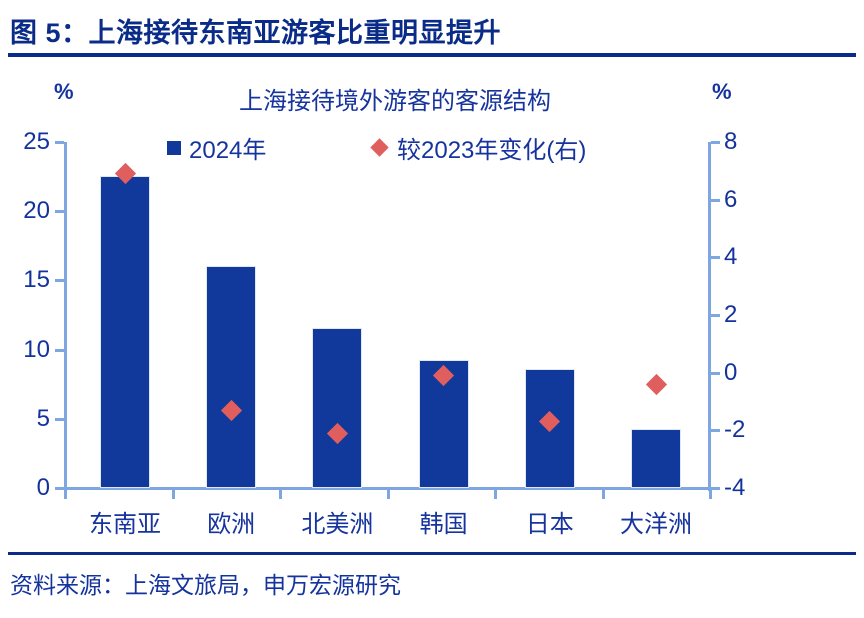 This screenshot has height=618, width=864. What do you see at coordinates (174, 147) in the screenshot?
I see `legend-square-icon` at bounding box center [174, 147].